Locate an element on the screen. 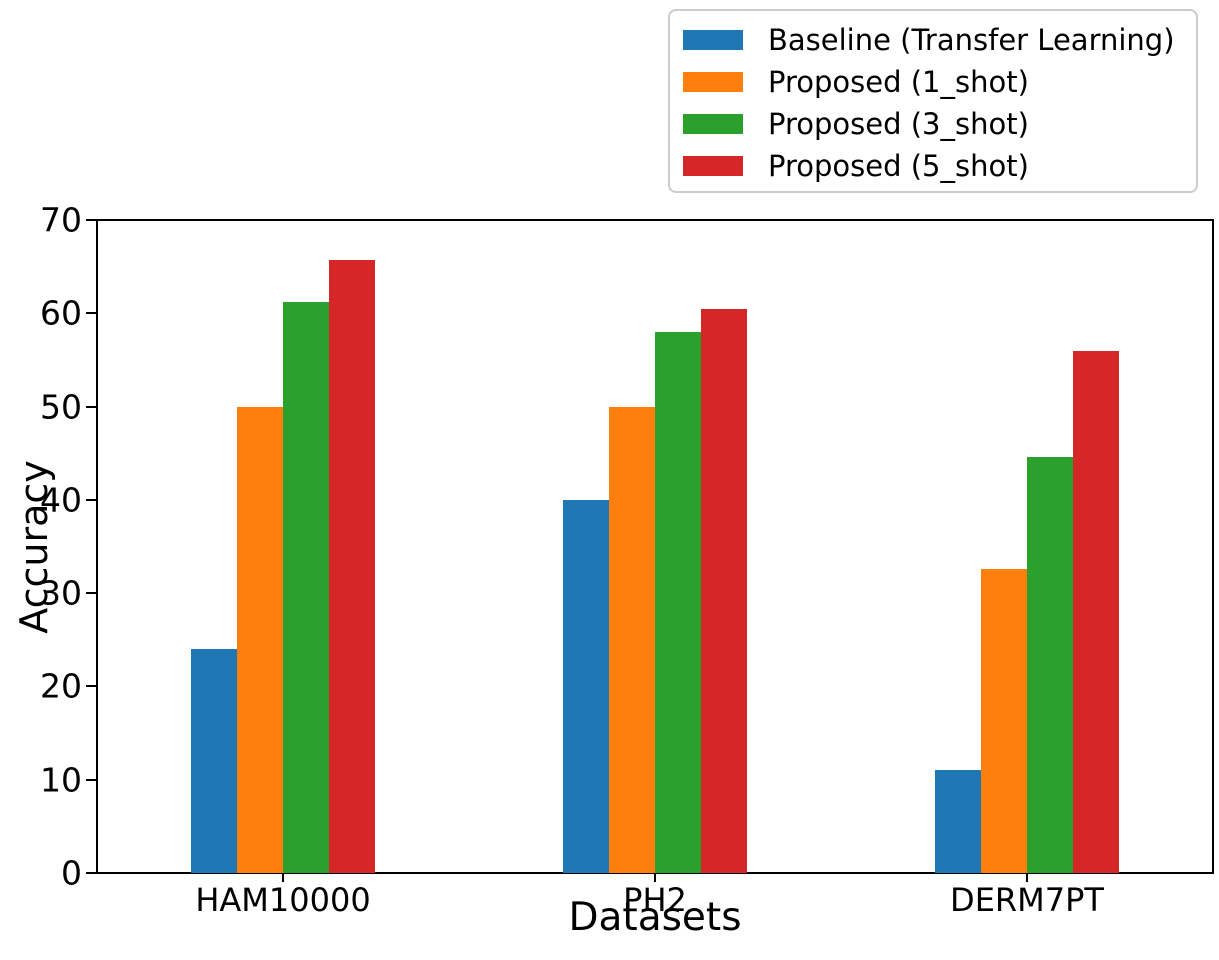 The image size is (1219, 960). bar-ph2-proposed-1-shot is located at coordinates (632, 639).